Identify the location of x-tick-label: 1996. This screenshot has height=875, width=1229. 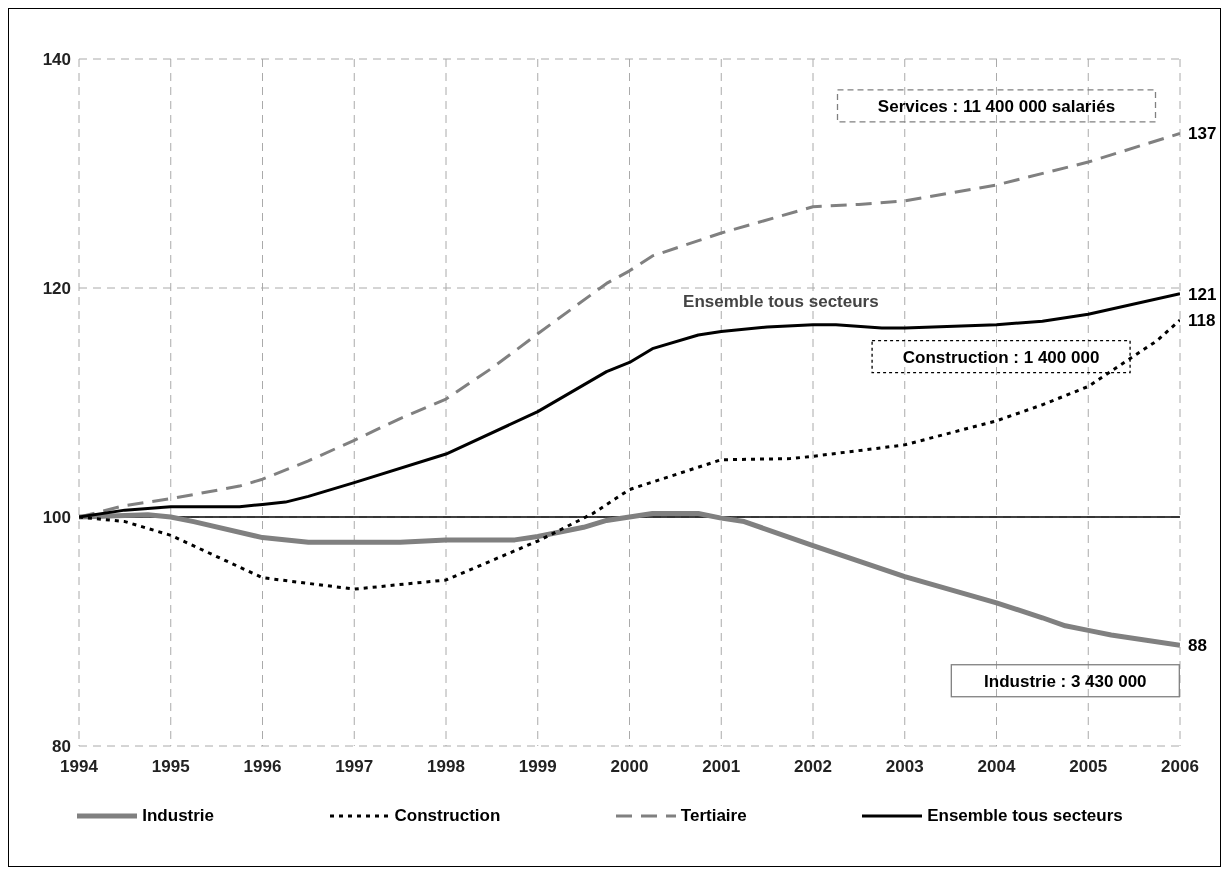
(262, 767).